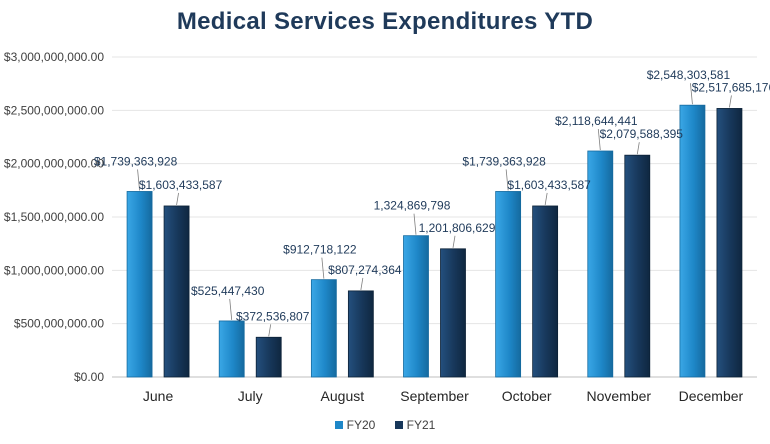 The image size is (770, 444). Describe the element at coordinates (59, 324) in the screenshot. I see `y-tick-label: $500,000,000.00` at that location.